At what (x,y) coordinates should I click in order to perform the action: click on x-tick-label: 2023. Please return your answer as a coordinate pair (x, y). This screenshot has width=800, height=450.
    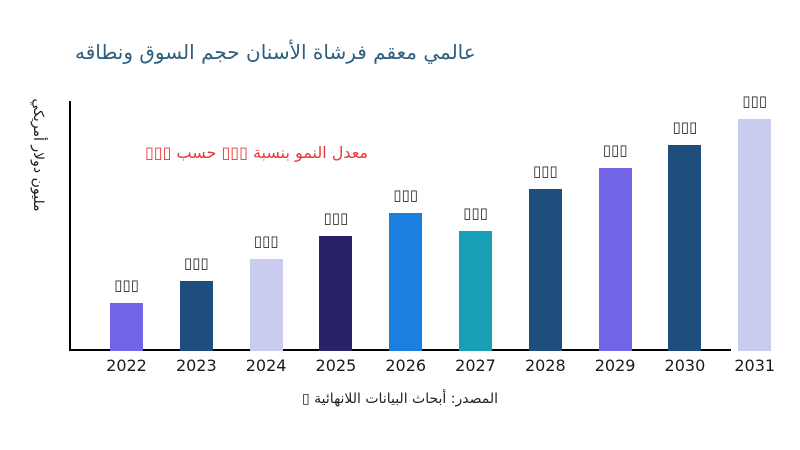
    Looking at the image, I should click on (196, 365).